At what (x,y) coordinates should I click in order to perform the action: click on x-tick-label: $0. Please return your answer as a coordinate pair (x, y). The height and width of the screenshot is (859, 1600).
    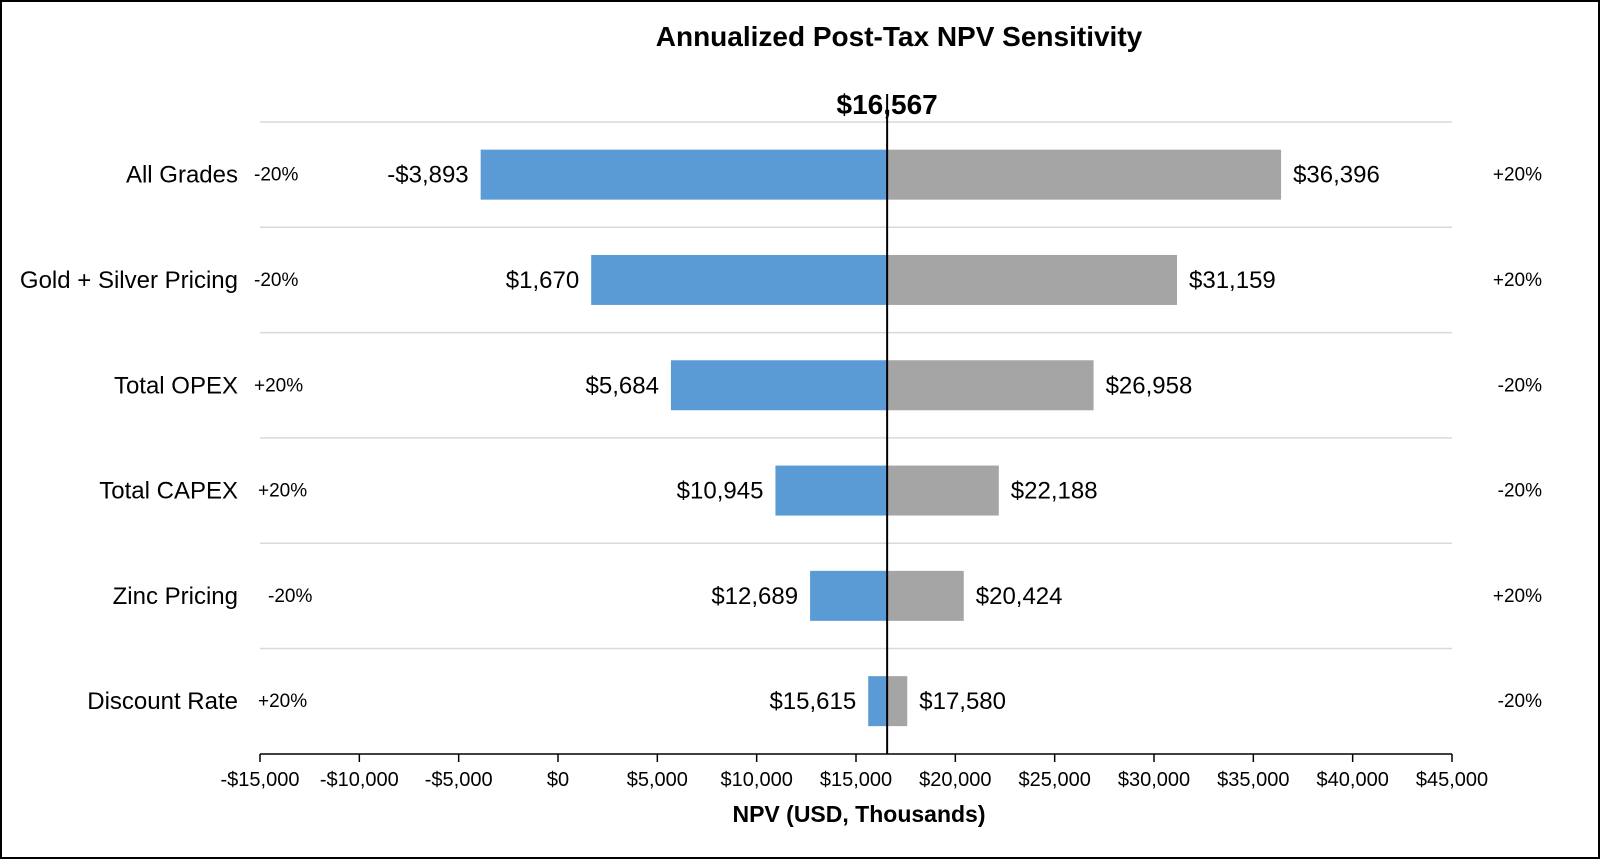
    Looking at the image, I should click on (558, 780).